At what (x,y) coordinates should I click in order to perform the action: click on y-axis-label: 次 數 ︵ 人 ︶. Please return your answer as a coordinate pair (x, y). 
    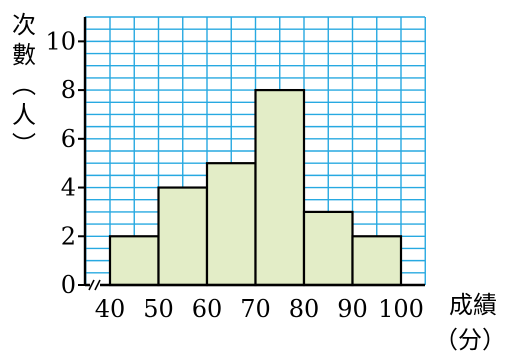
    Looking at the image, I should click on (24, 85).